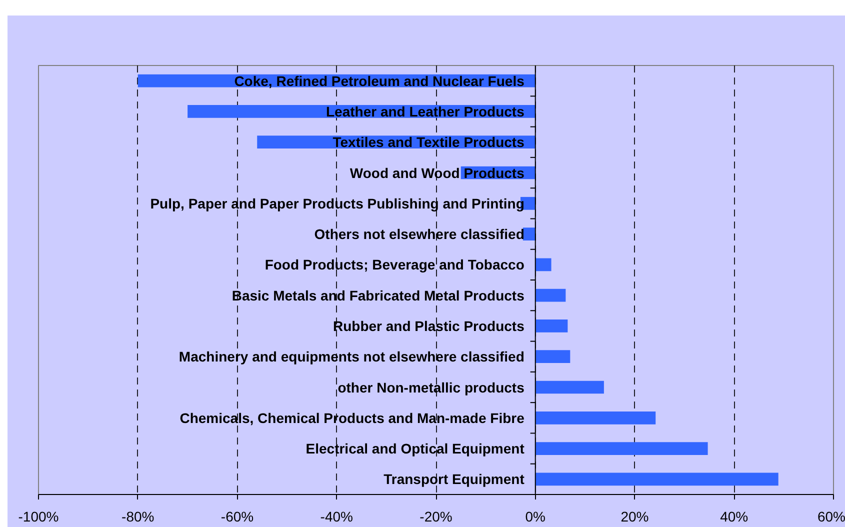  Describe the element at coordinates (237, 516) in the screenshot. I see `x-tick-label: -60%` at that location.